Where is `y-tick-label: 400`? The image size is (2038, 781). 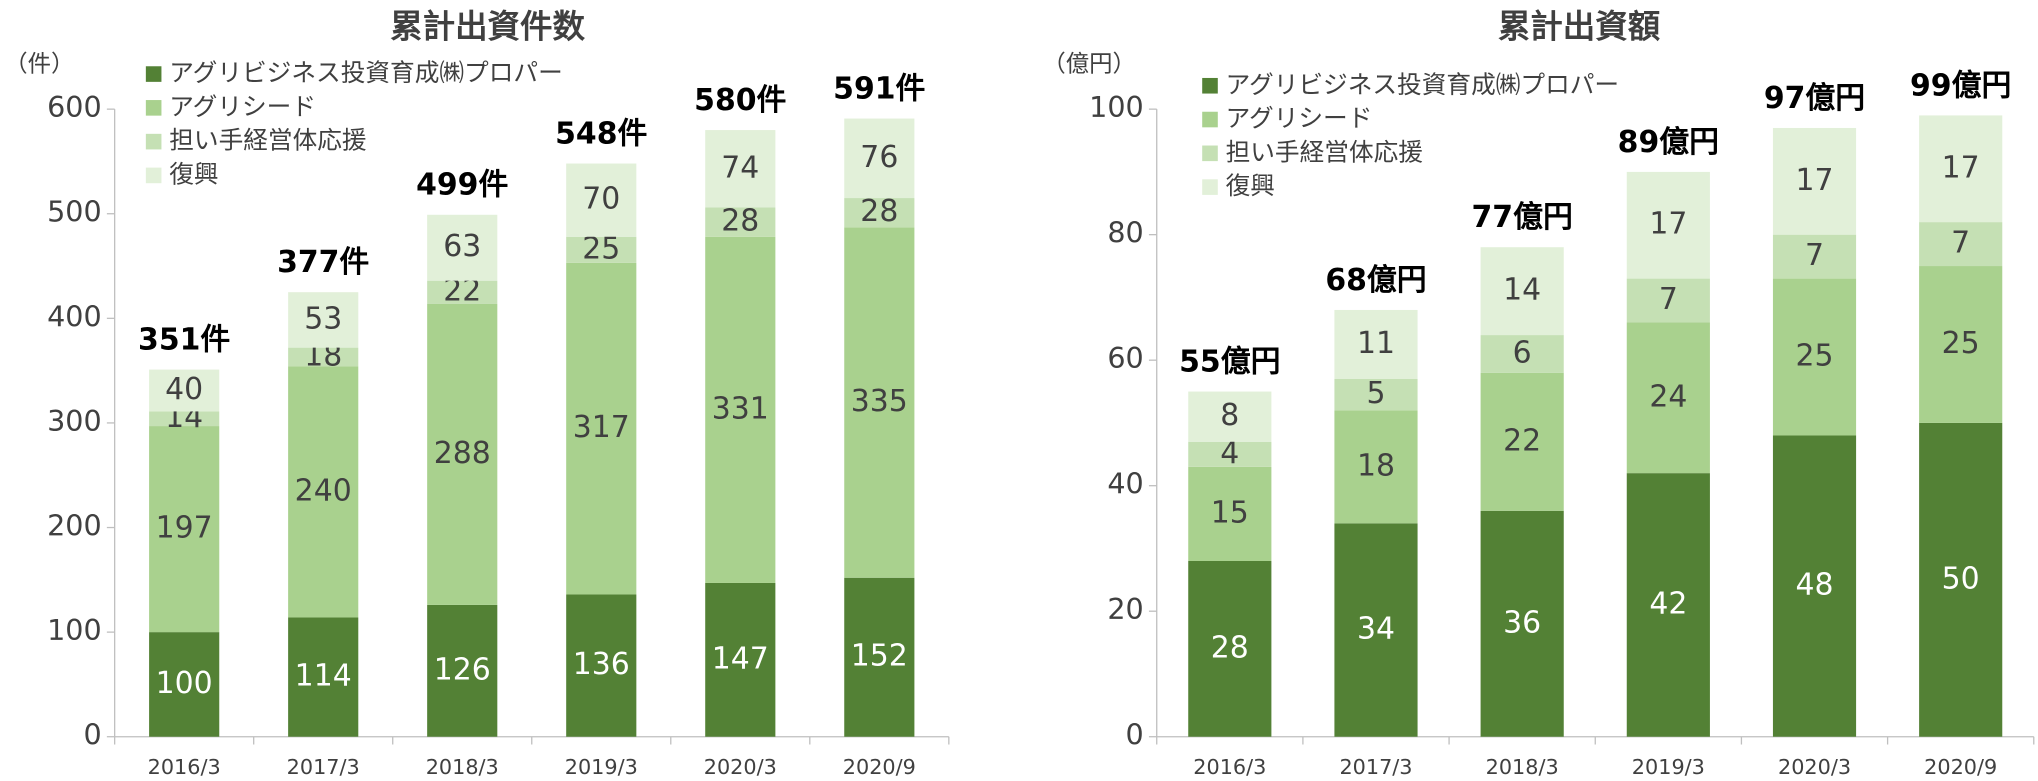 y-tick-label: 400 is located at coordinates (74, 316).